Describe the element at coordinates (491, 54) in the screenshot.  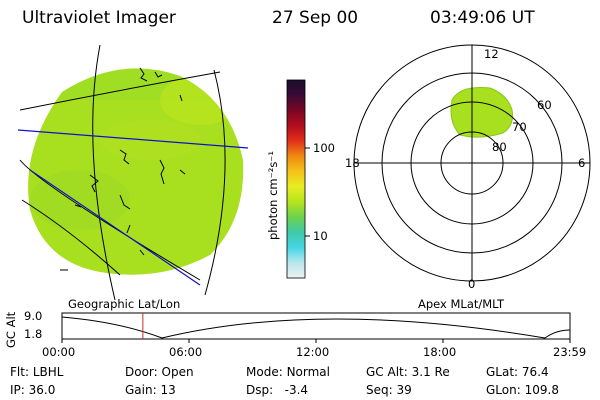
I see `mlt-label-top: 12` at that location.